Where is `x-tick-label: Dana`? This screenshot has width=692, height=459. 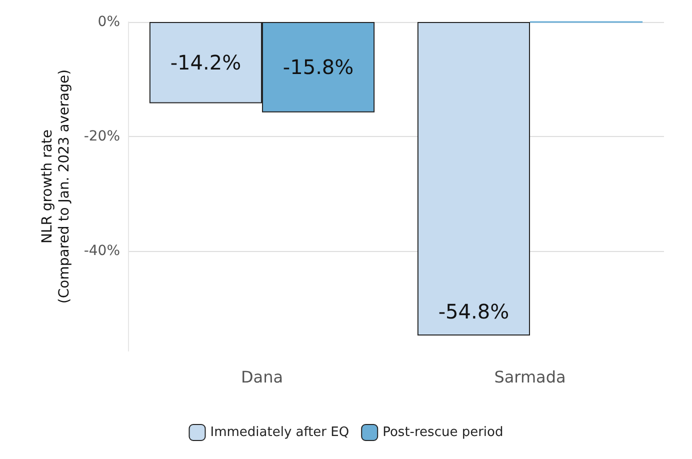
x-tick-label: Dana is located at coordinates (262, 377).